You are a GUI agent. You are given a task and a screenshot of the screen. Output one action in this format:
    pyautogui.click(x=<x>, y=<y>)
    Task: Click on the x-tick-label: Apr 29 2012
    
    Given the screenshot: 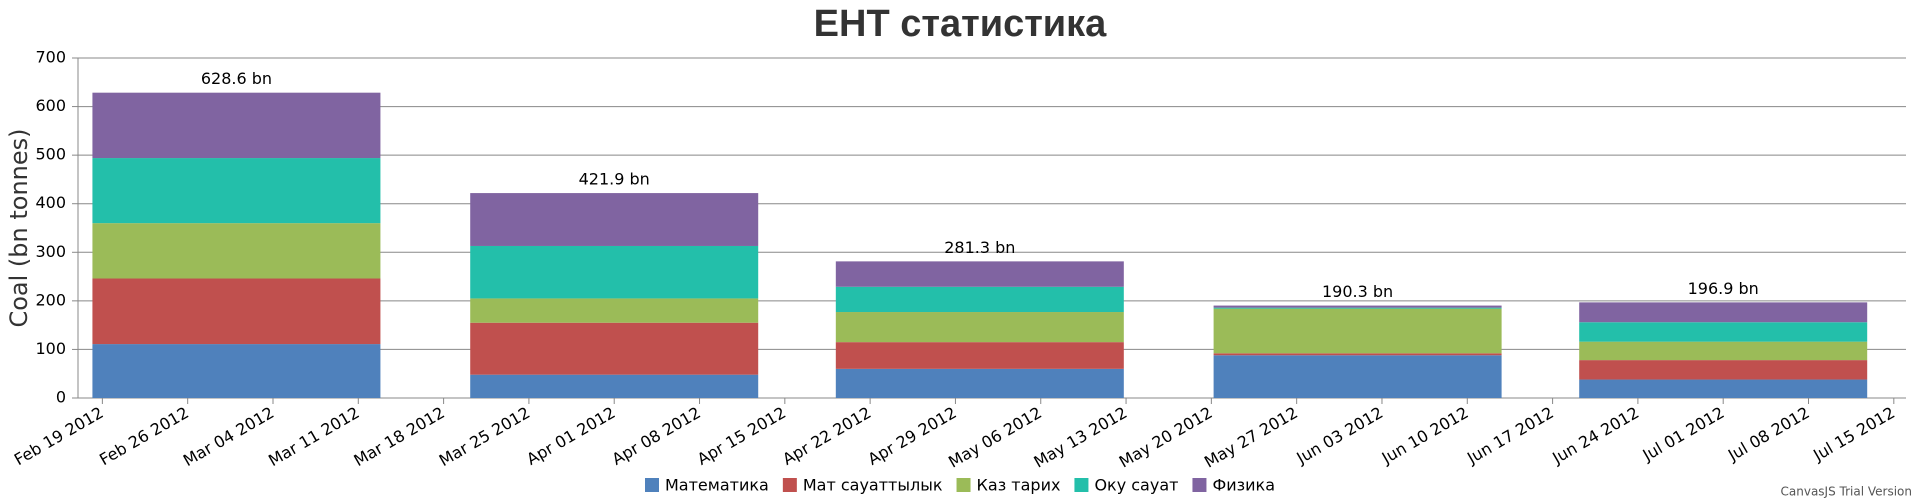 What is the action you would take?
    pyautogui.click(x=912, y=436)
    